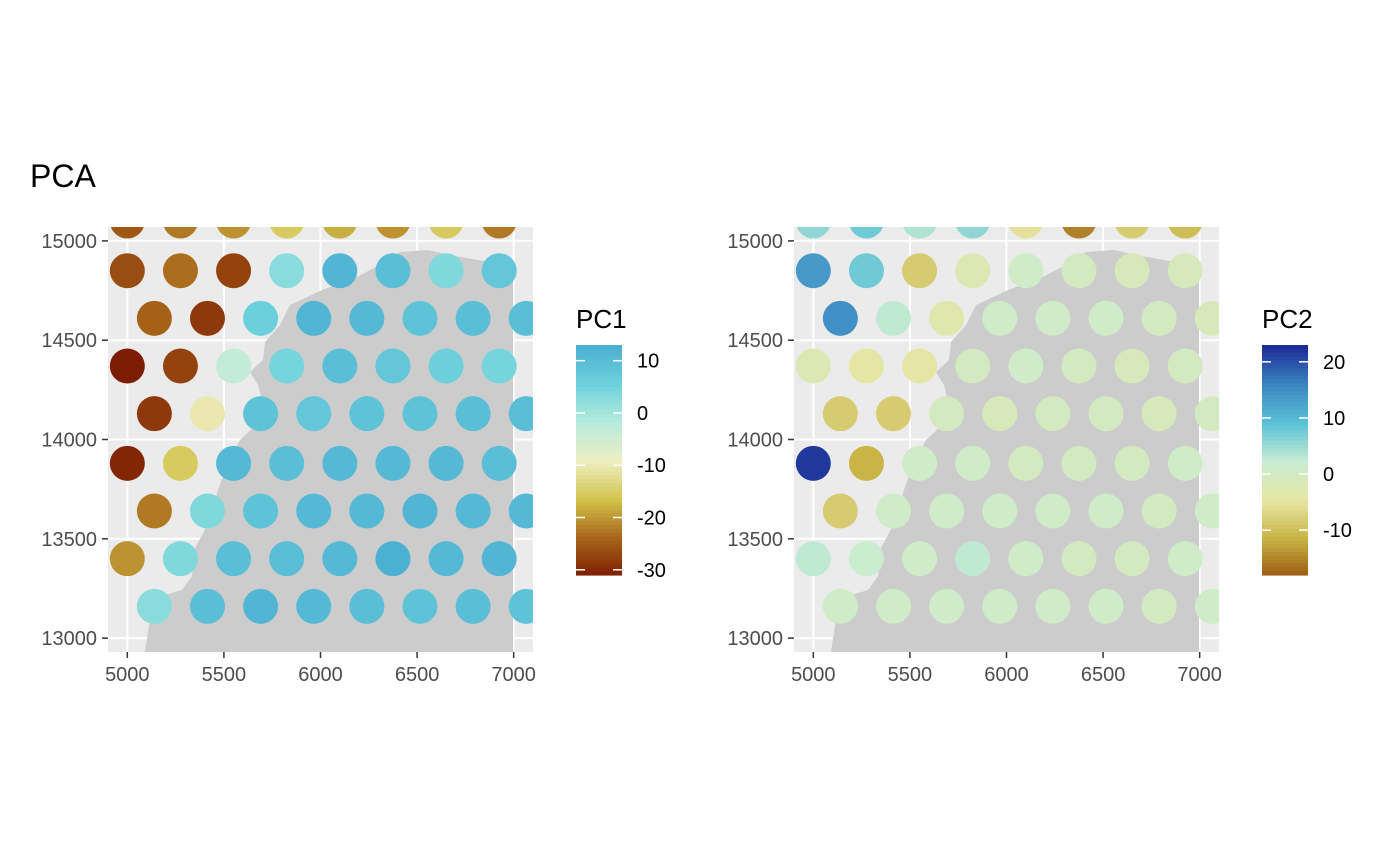  I want to click on y-tick-label: 14500, so click(69, 341).